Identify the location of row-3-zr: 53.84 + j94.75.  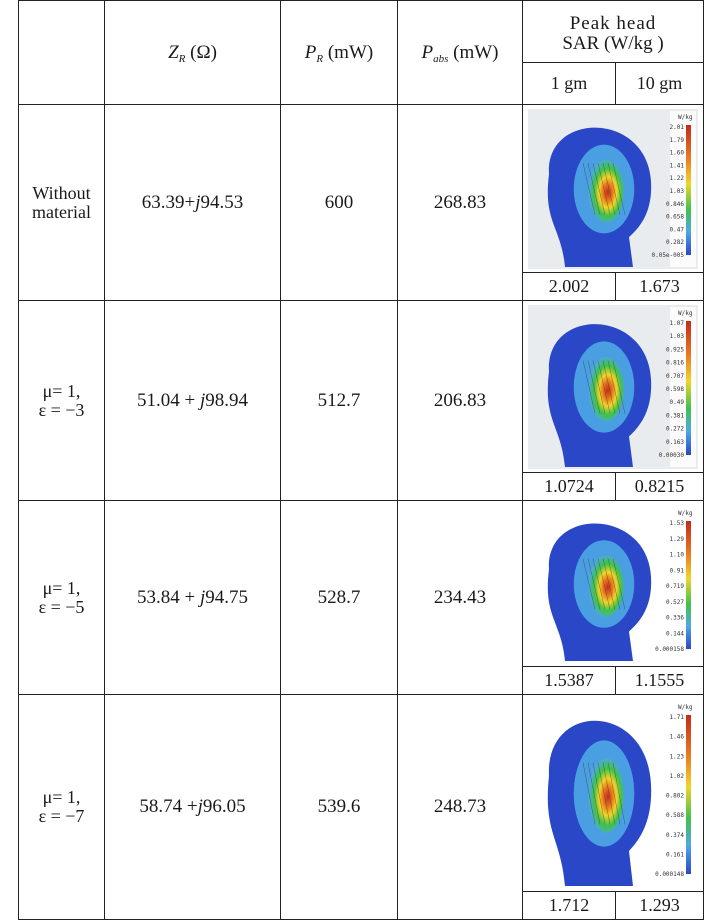
(192, 597).